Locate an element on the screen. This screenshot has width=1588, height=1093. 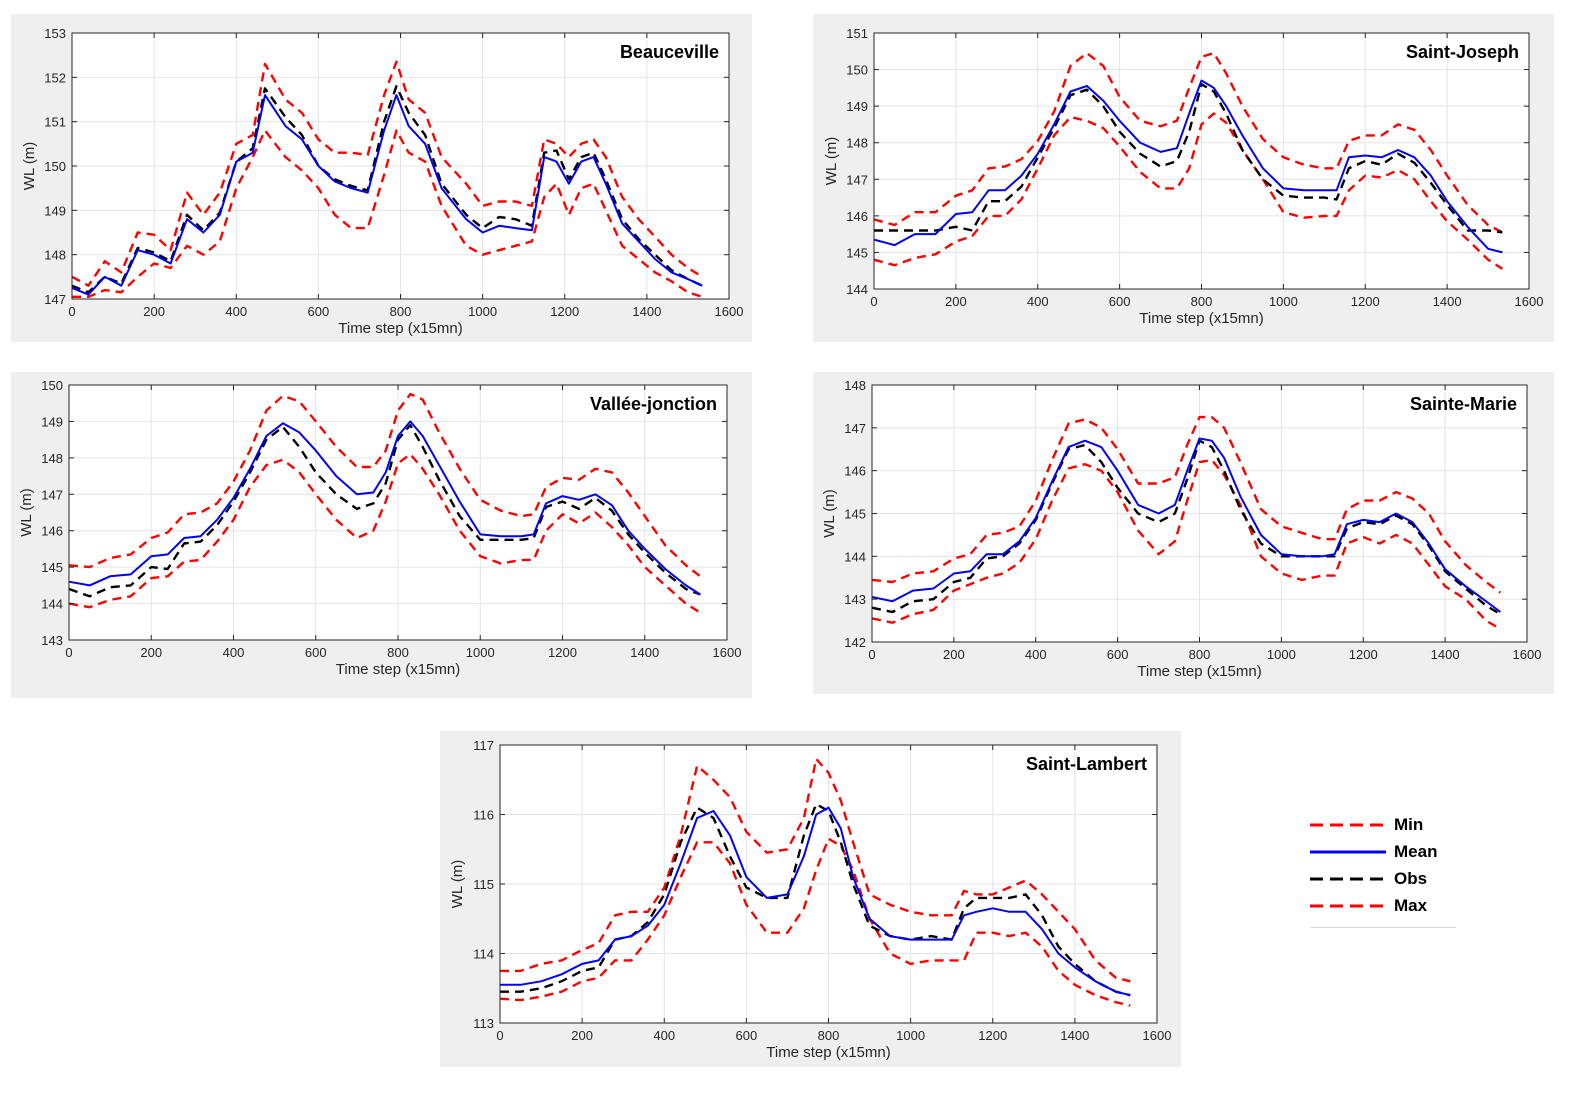
y-tick-label: 114 is located at coordinates (483, 954).